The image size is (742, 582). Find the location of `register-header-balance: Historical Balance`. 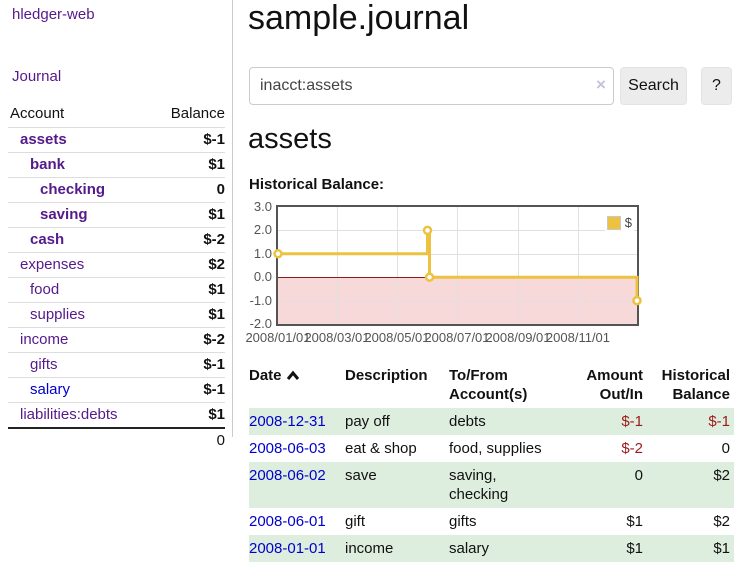

register-header-balance: Historical Balance is located at coordinates (695, 385).